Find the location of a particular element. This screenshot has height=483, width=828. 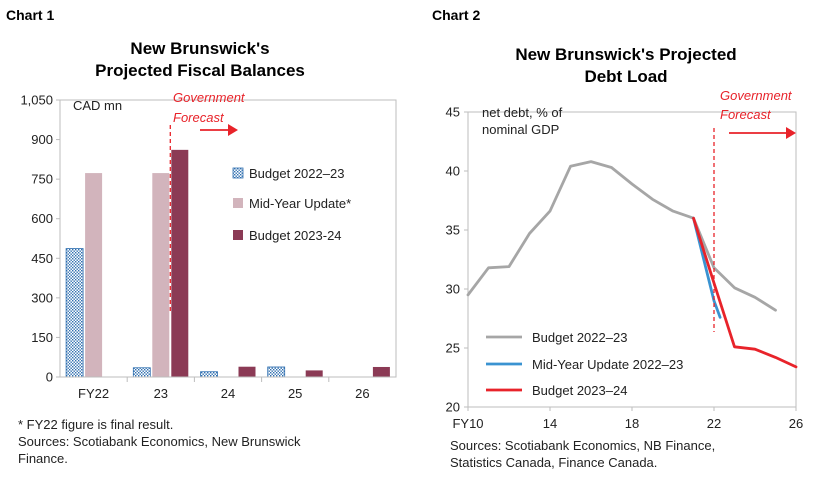

chart-1-sources-line2: Finance. is located at coordinates (43, 458).